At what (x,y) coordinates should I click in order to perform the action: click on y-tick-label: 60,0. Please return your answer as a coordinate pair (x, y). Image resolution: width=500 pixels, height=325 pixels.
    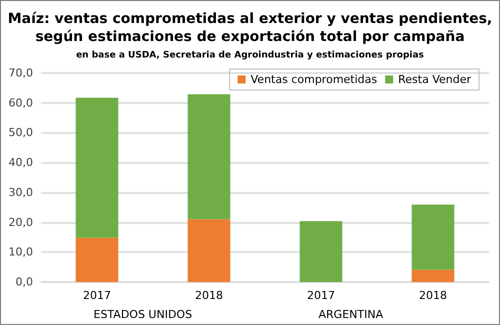
    Looking at the image, I should click on (20, 103).